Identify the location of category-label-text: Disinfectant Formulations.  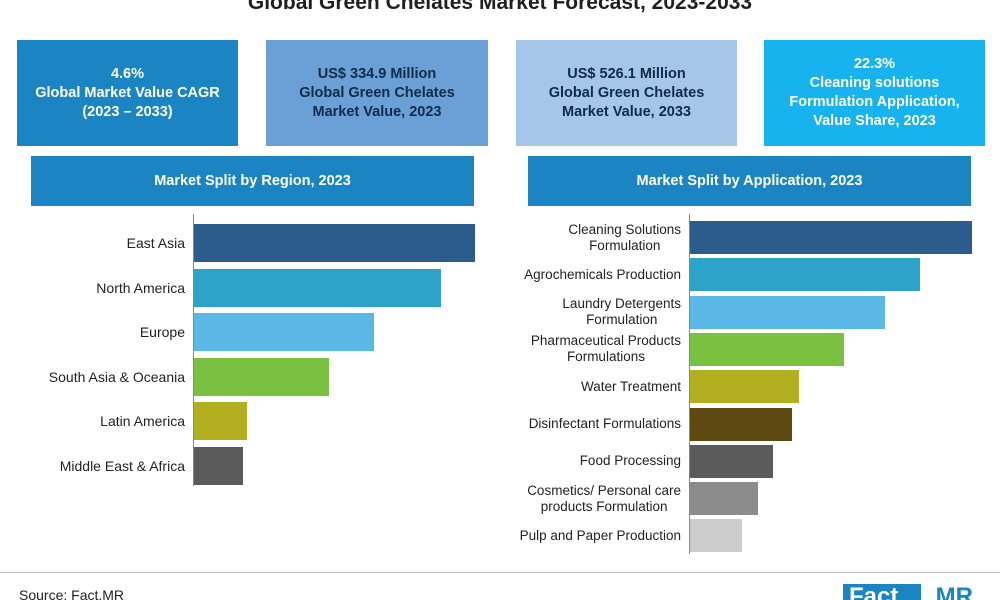
(604, 423).